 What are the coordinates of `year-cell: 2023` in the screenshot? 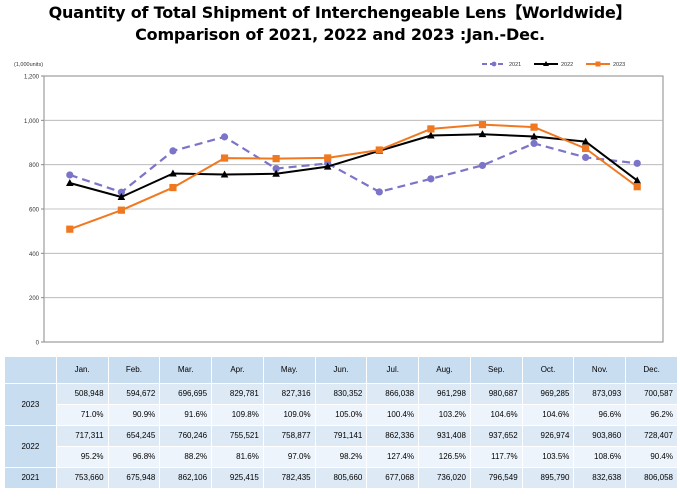 It's located at (30, 404).